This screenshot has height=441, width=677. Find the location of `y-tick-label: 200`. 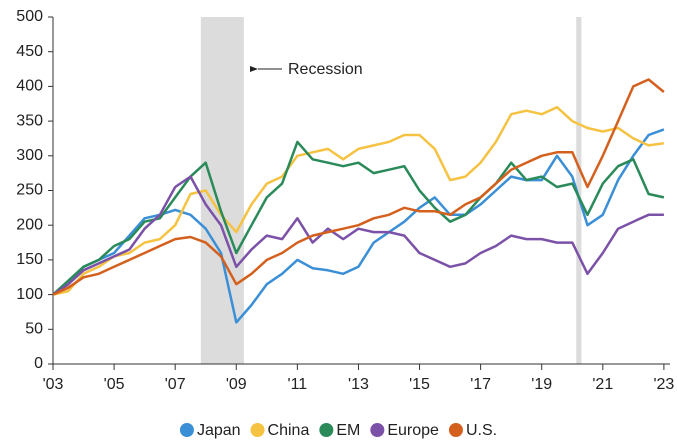

y-tick-label: 200 is located at coordinates (29, 224).